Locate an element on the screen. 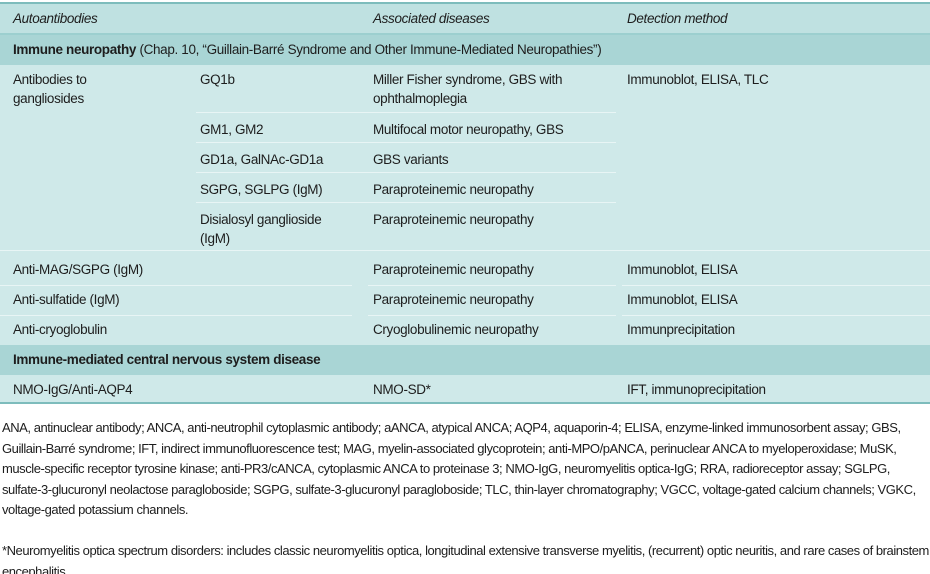  antibody-cell: Anti-sulfatide (IgM) is located at coordinates (66, 299).